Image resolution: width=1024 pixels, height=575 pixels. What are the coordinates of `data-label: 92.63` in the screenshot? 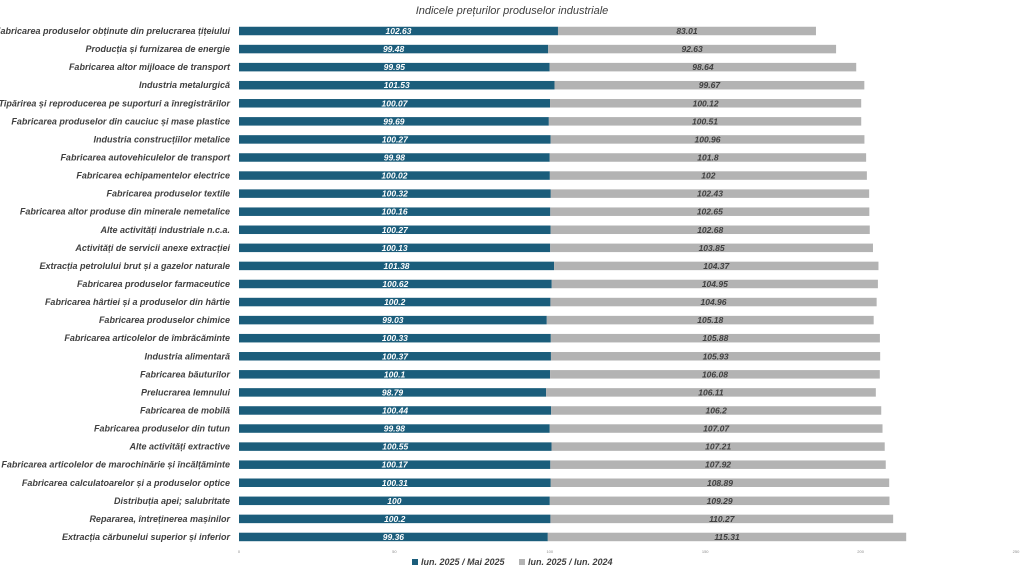 It's located at (692, 49).